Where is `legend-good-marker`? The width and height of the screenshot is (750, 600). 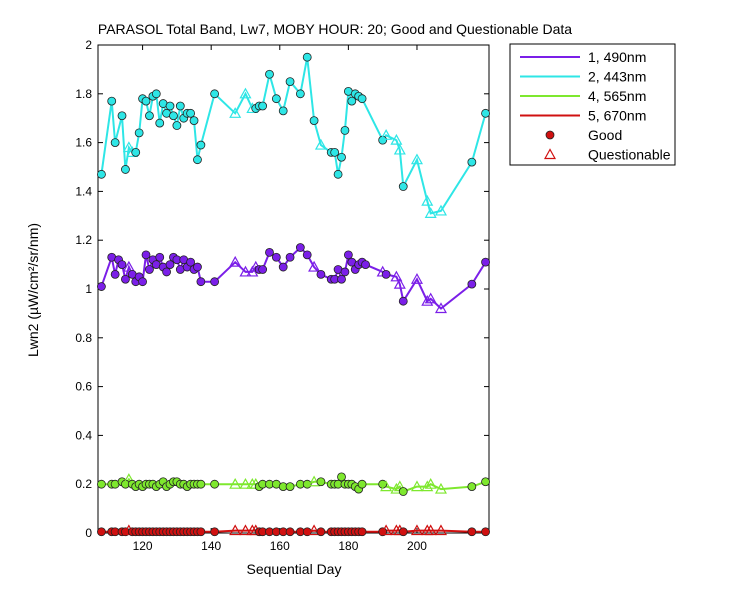
legend-good-marker is located at coordinates (550, 135).